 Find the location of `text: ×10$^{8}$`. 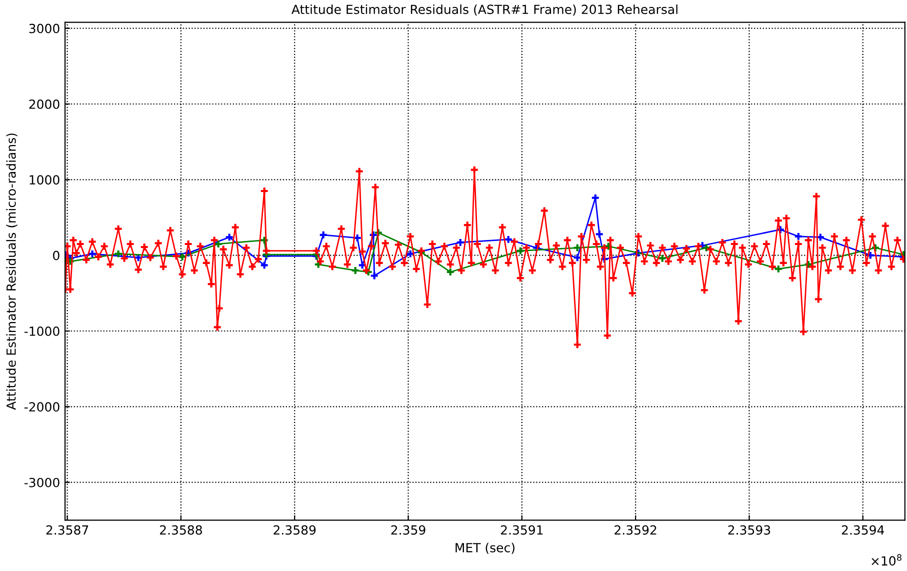

text: ×10$^{8}$ is located at coordinates (887, 560).